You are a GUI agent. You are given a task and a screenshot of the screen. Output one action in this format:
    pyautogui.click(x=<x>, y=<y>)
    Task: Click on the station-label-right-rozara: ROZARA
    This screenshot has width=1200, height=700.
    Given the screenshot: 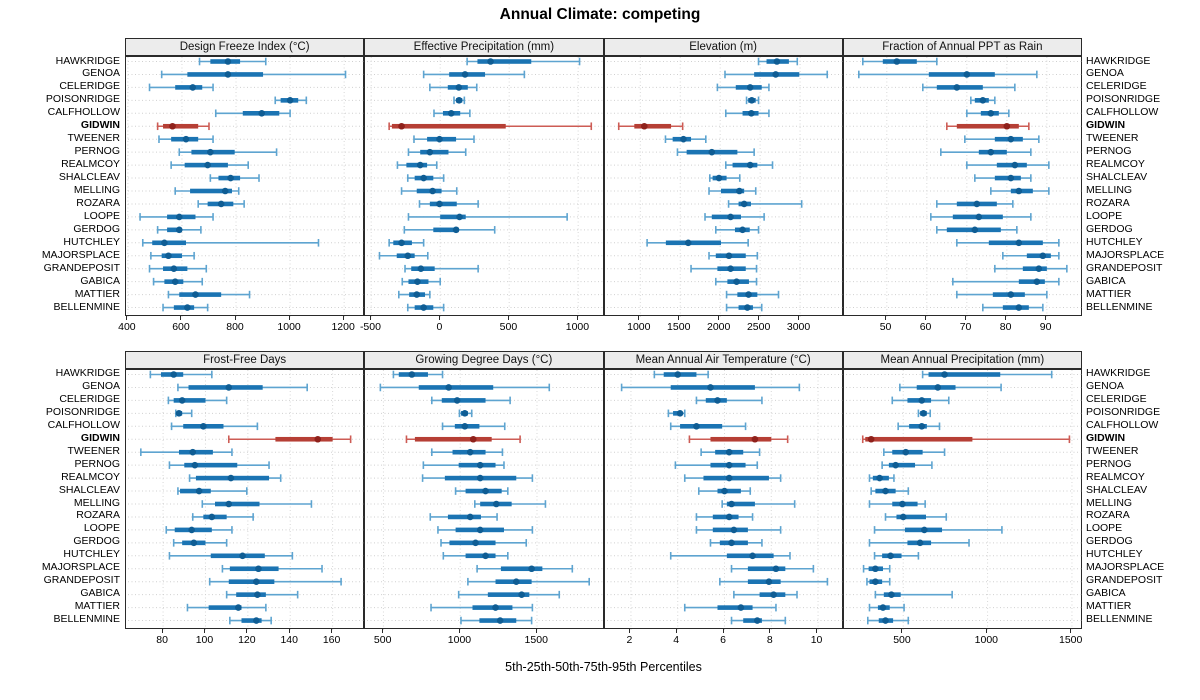 What is the action you would take?
    pyautogui.click(x=1108, y=515)
    